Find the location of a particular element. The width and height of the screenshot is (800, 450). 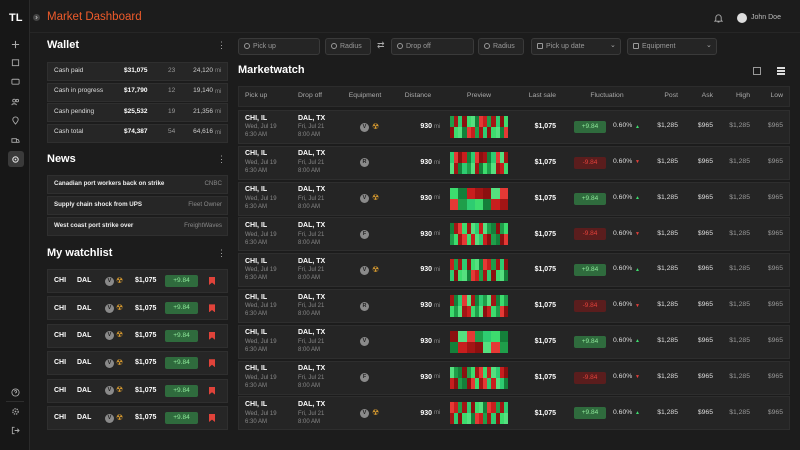

wallet-amount: $74,387 is located at coordinates (136, 132).